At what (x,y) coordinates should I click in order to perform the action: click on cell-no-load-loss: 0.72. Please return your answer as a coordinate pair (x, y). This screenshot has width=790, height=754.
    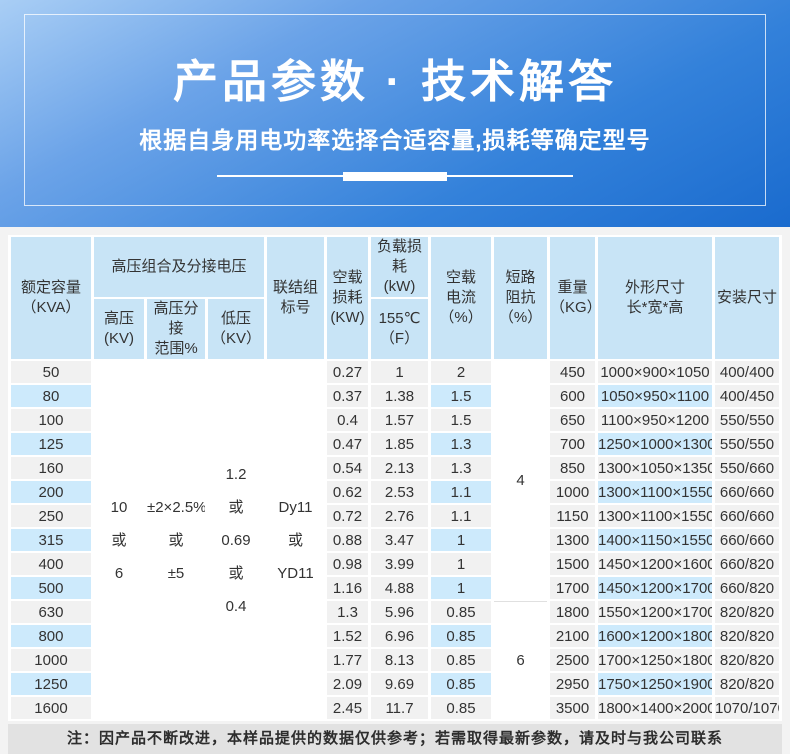
    Looking at the image, I should click on (347, 516).